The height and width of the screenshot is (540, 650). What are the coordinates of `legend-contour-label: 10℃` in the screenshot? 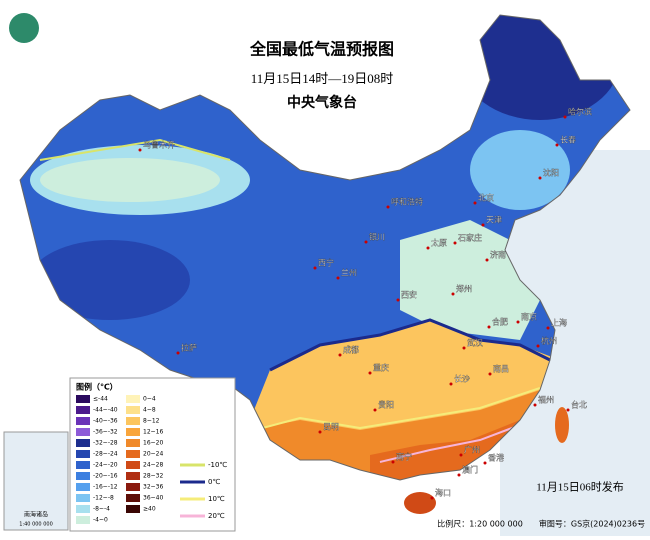 It's located at (216, 499).